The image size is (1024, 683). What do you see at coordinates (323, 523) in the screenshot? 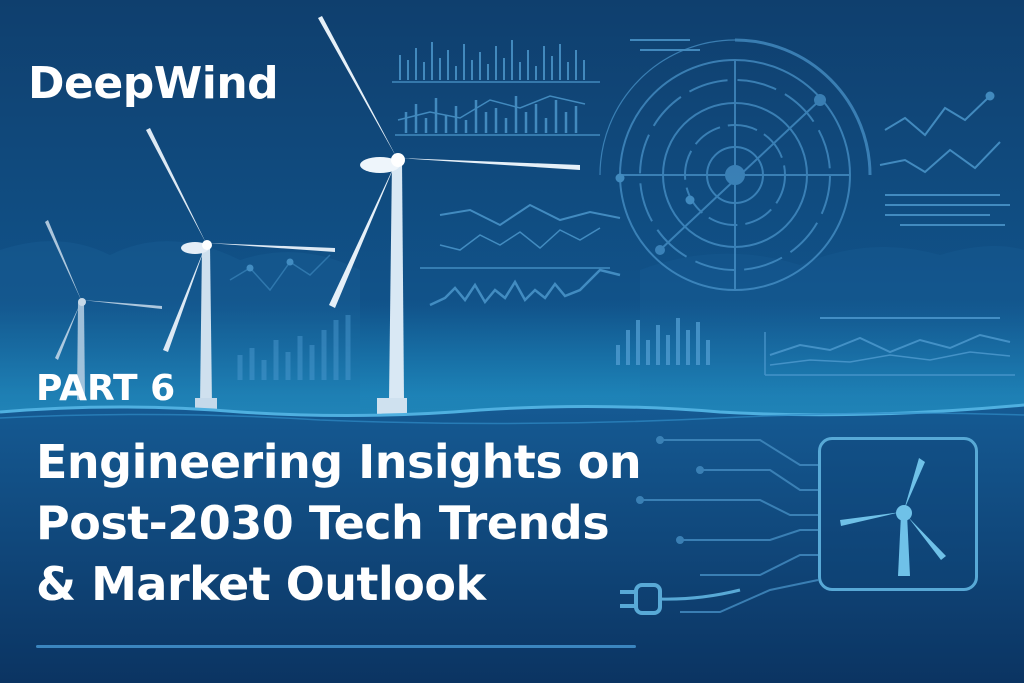
I see `headline-line-2: Post-2030 Tech Trends` at bounding box center [323, 523].